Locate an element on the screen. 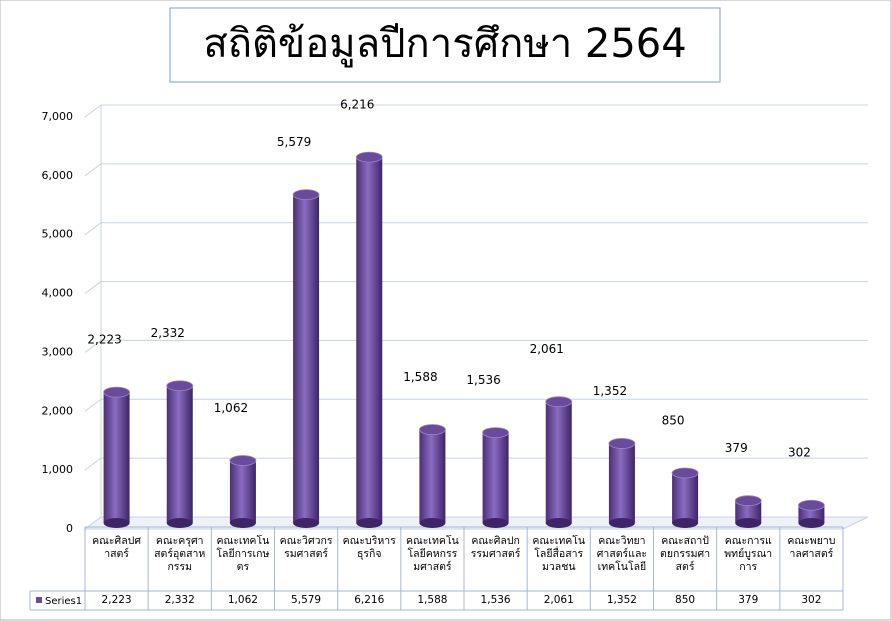 The image size is (892, 621). table-value: 850 is located at coordinates (685, 600).